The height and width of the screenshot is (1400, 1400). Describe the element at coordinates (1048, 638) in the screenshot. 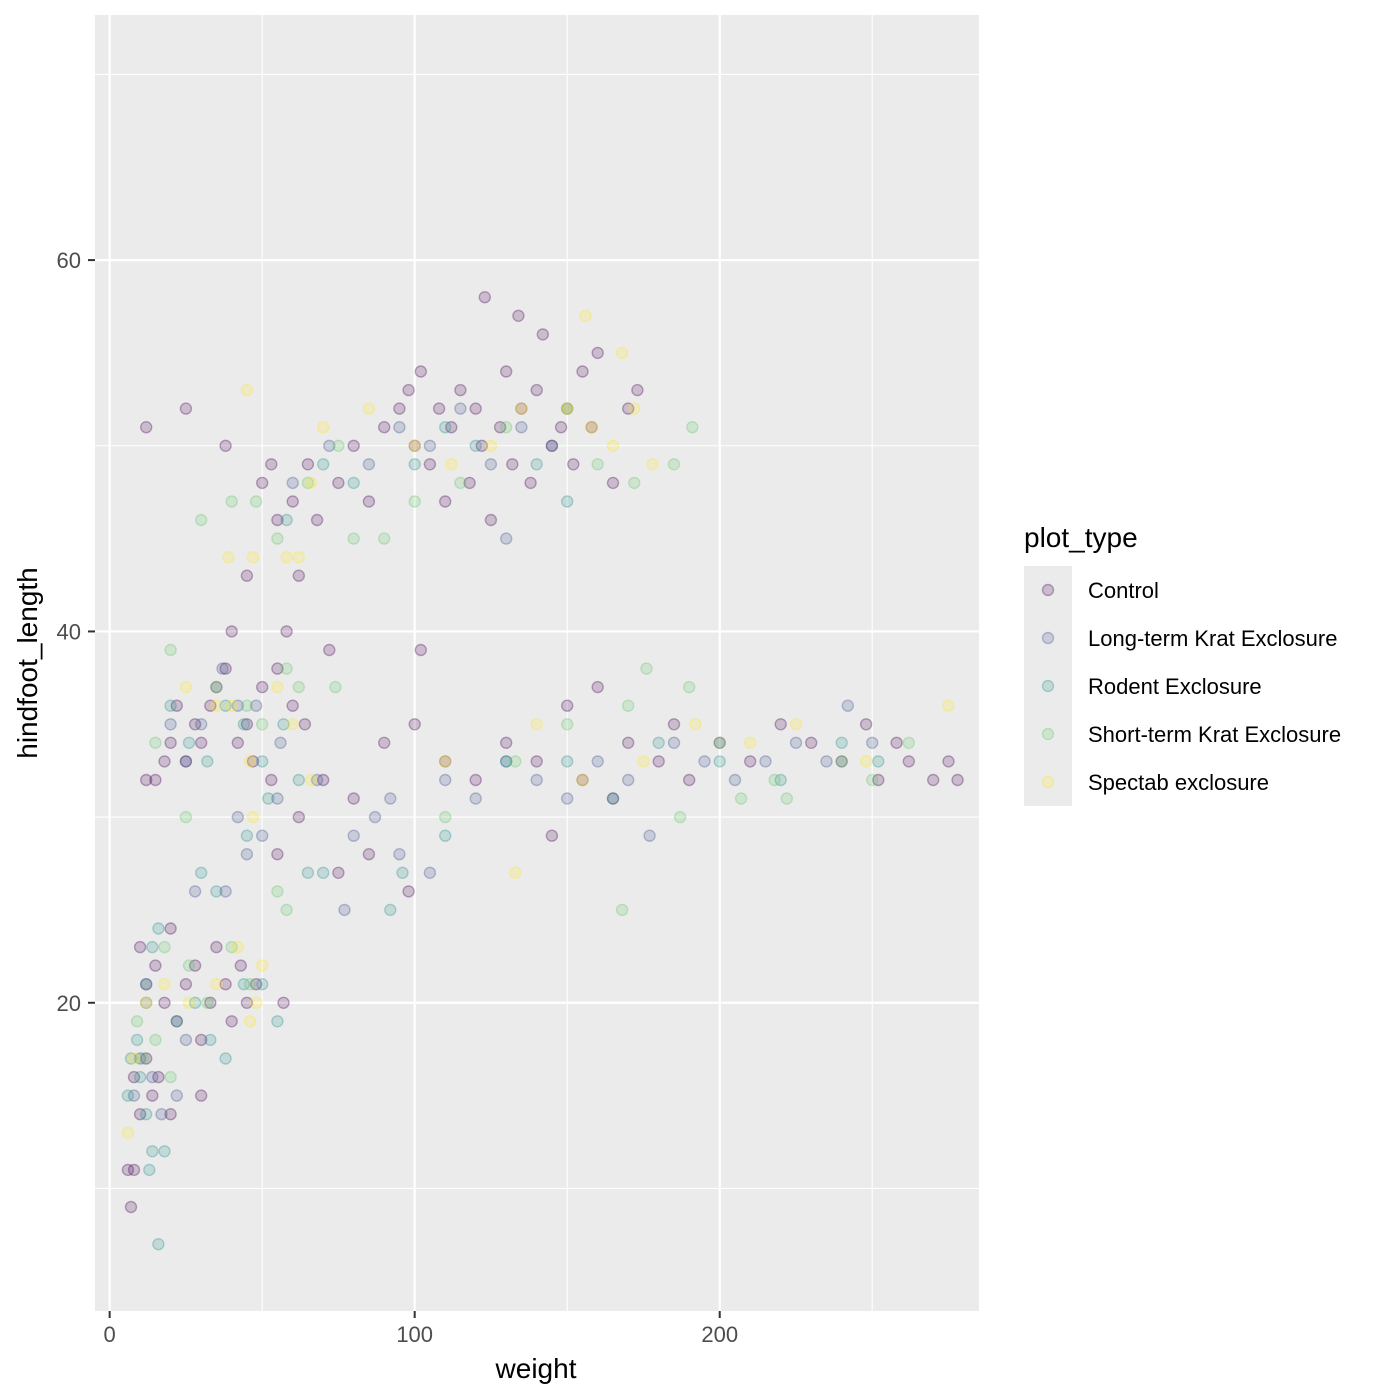

I see `legend-key-point` at that location.